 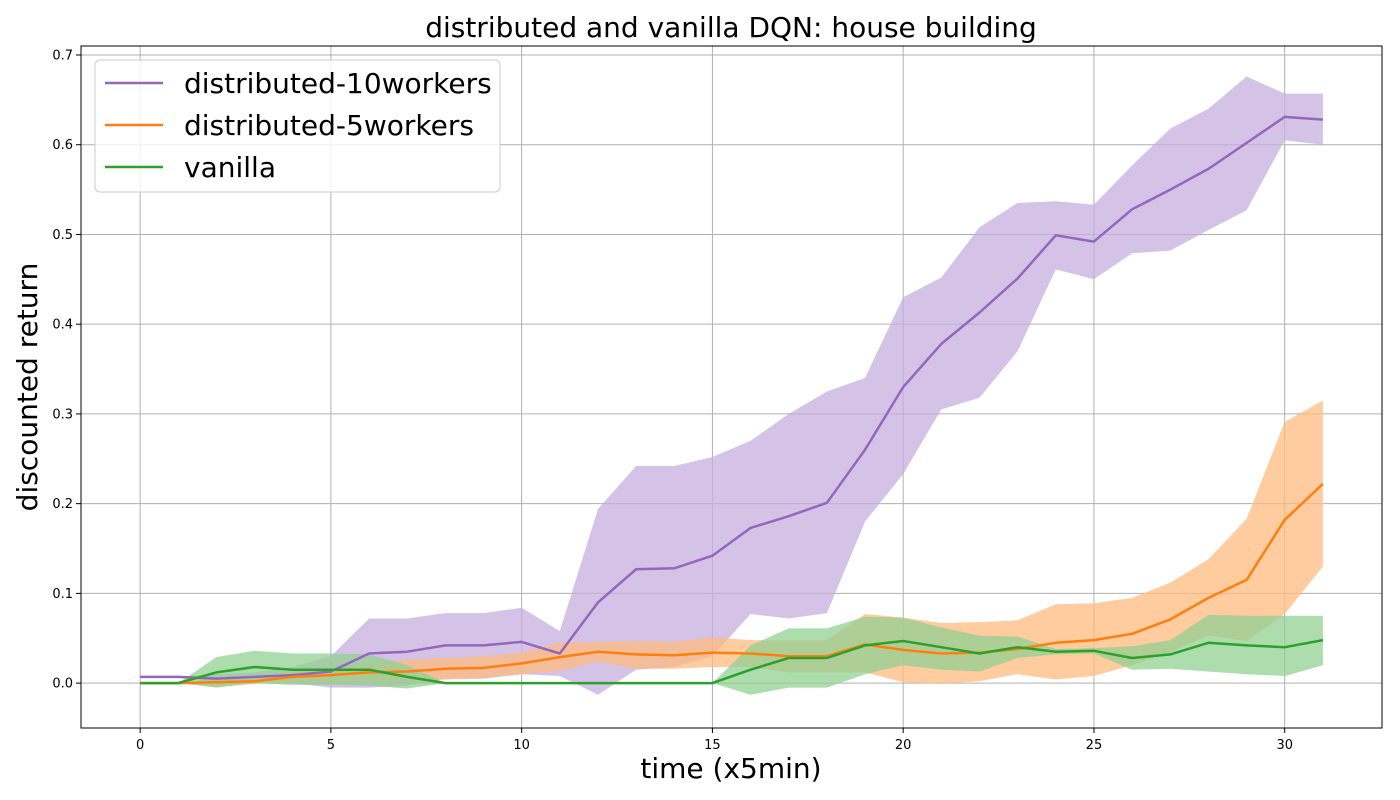 What do you see at coordinates (1284, 745) in the screenshot?
I see `x-tick-label: 30` at bounding box center [1284, 745].